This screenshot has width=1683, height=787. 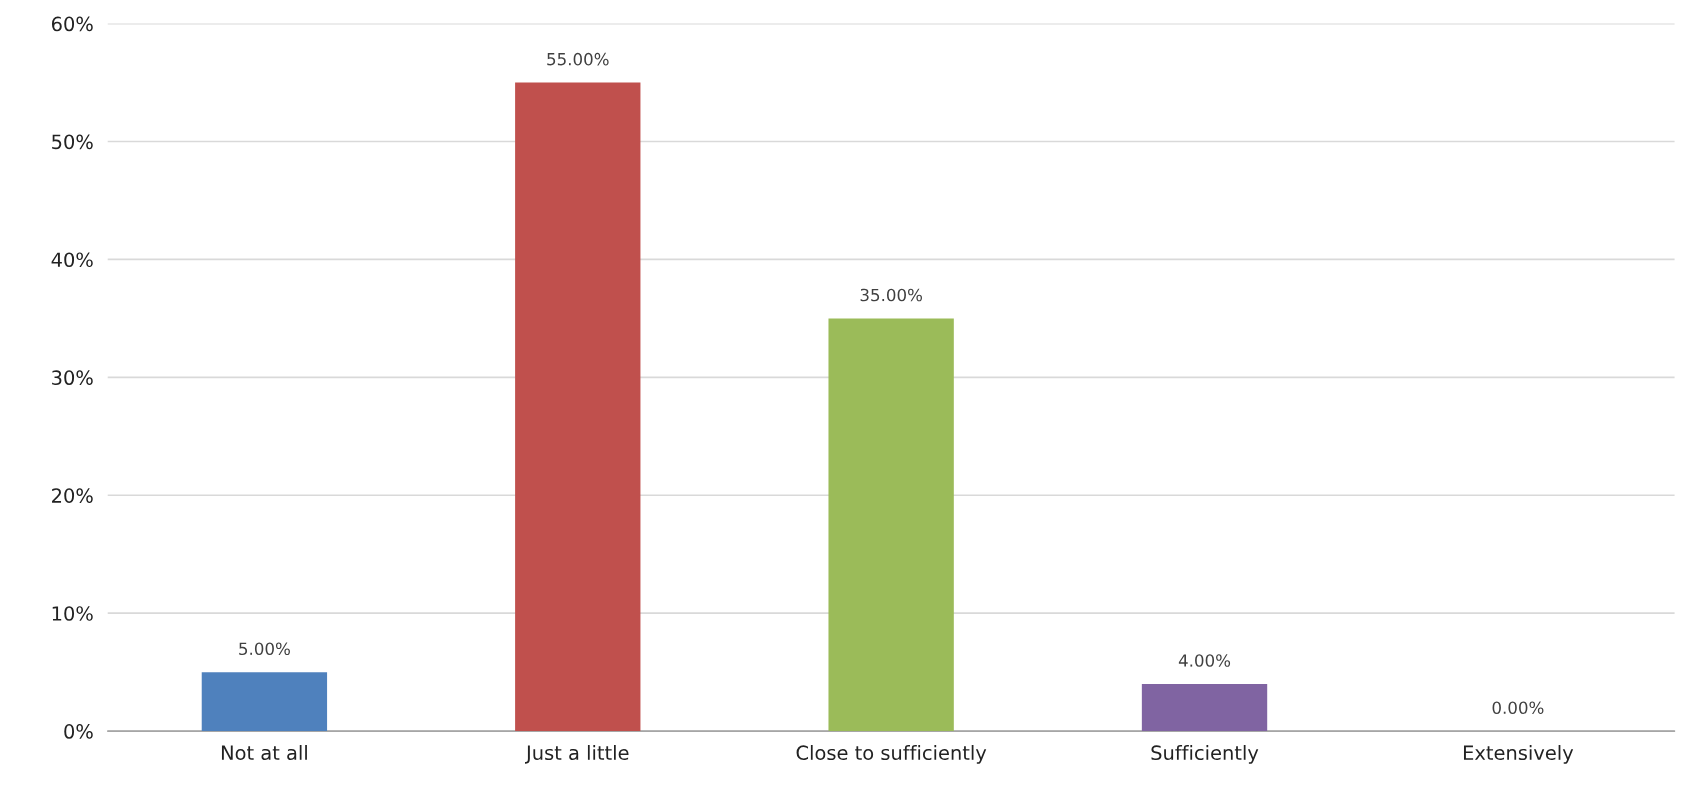 What do you see at coordinates (72, 613) in the screenshot?
I see `y-tick-label: 10%` at bounding box center [72, 613].